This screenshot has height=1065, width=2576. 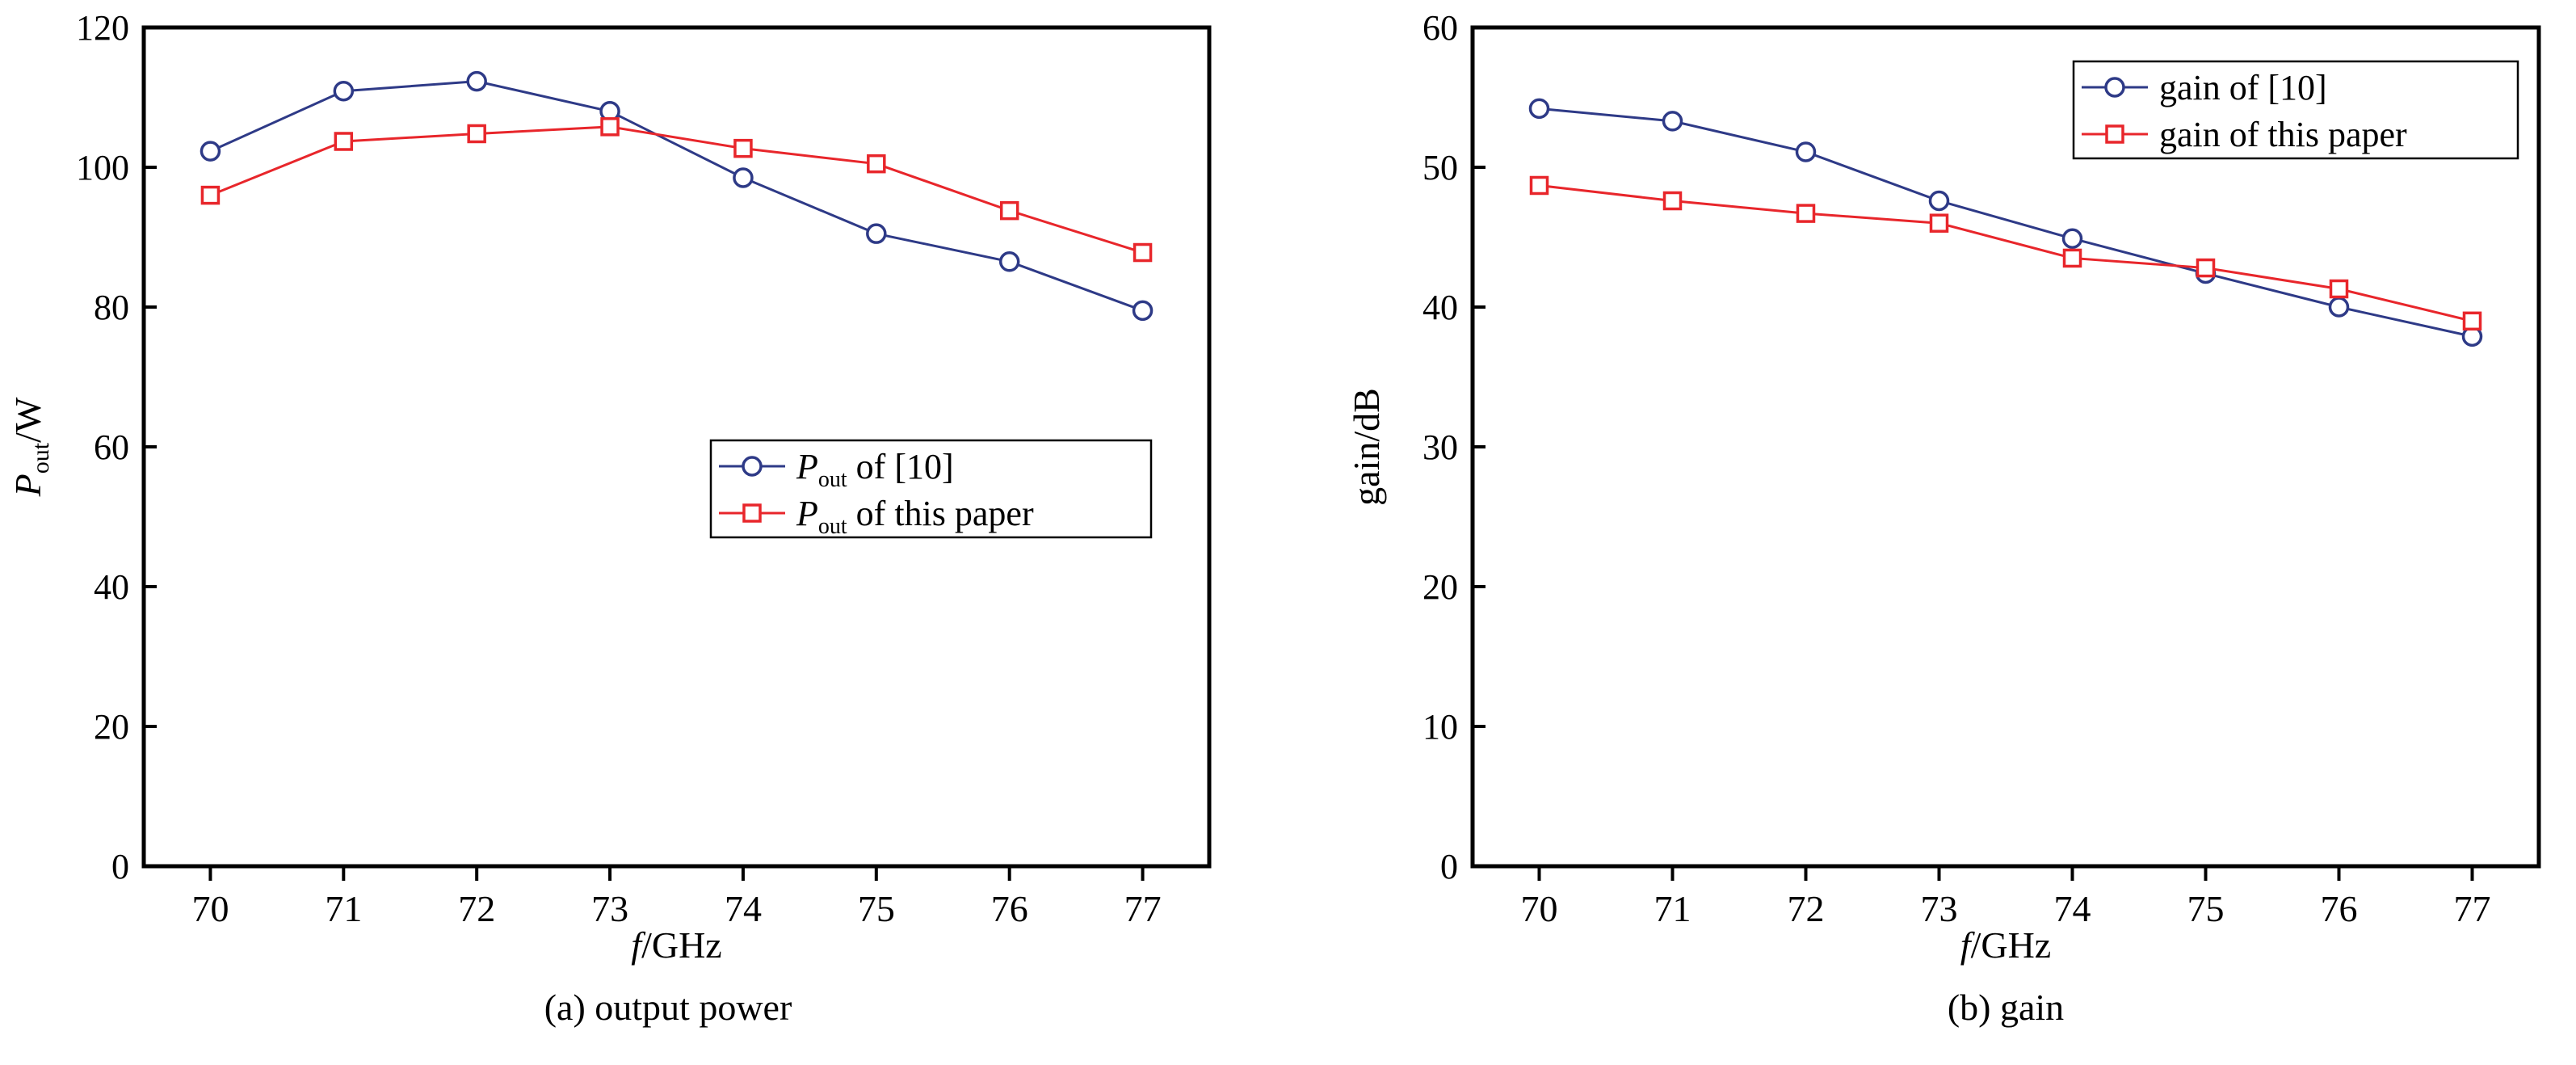 I want to click on legend: gain of [10] gain of this paper, so click(x=2296, y=110).